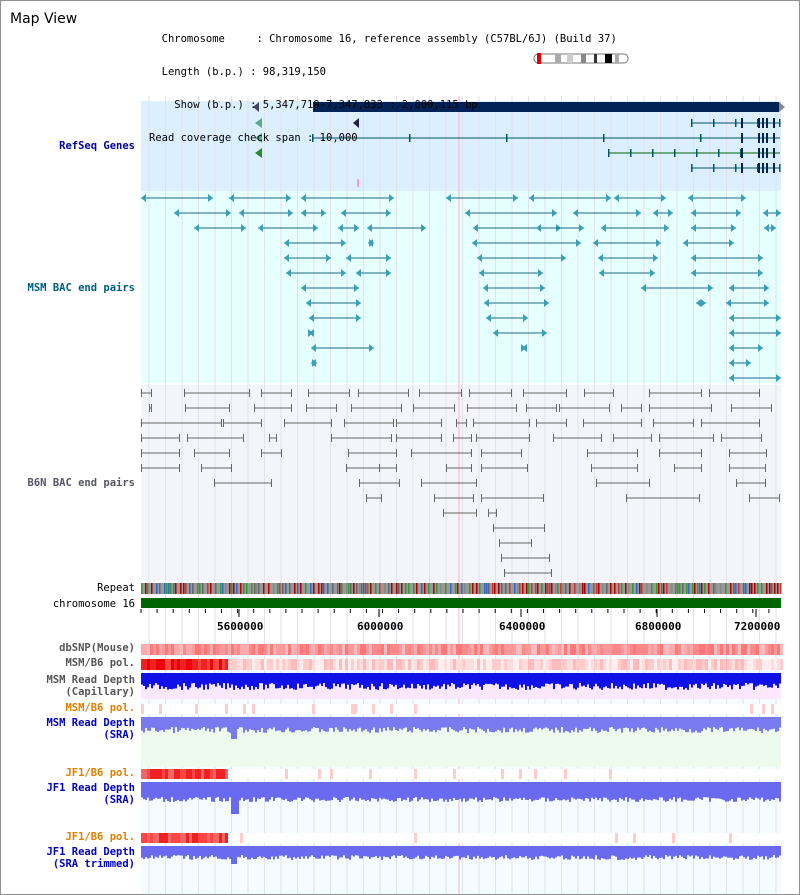 The width and height of the screenshot is (800, 895). What do you see at coordinates (81, 288) in the screenshot?
I see `track-label-msm-bac: MSM BAC end pairs` at bounding box center [81, 288].